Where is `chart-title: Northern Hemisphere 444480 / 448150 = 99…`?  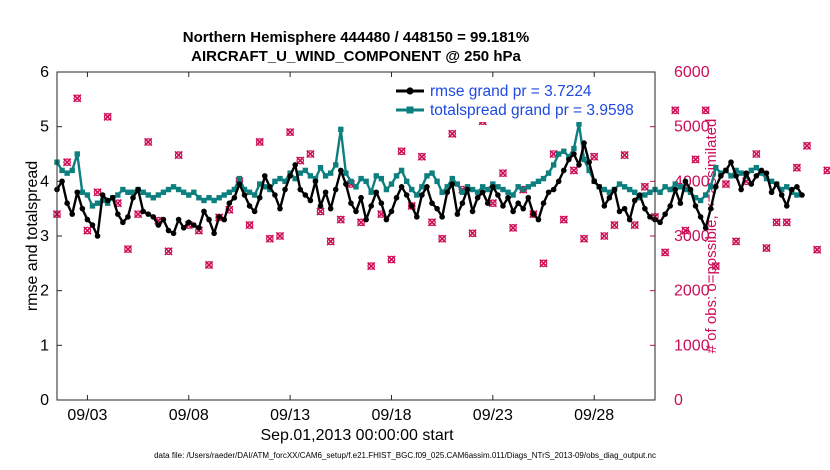 chart-title: Northern Hemisphere 444480 / 448150 = 99… is located at coordinates (356, 37).